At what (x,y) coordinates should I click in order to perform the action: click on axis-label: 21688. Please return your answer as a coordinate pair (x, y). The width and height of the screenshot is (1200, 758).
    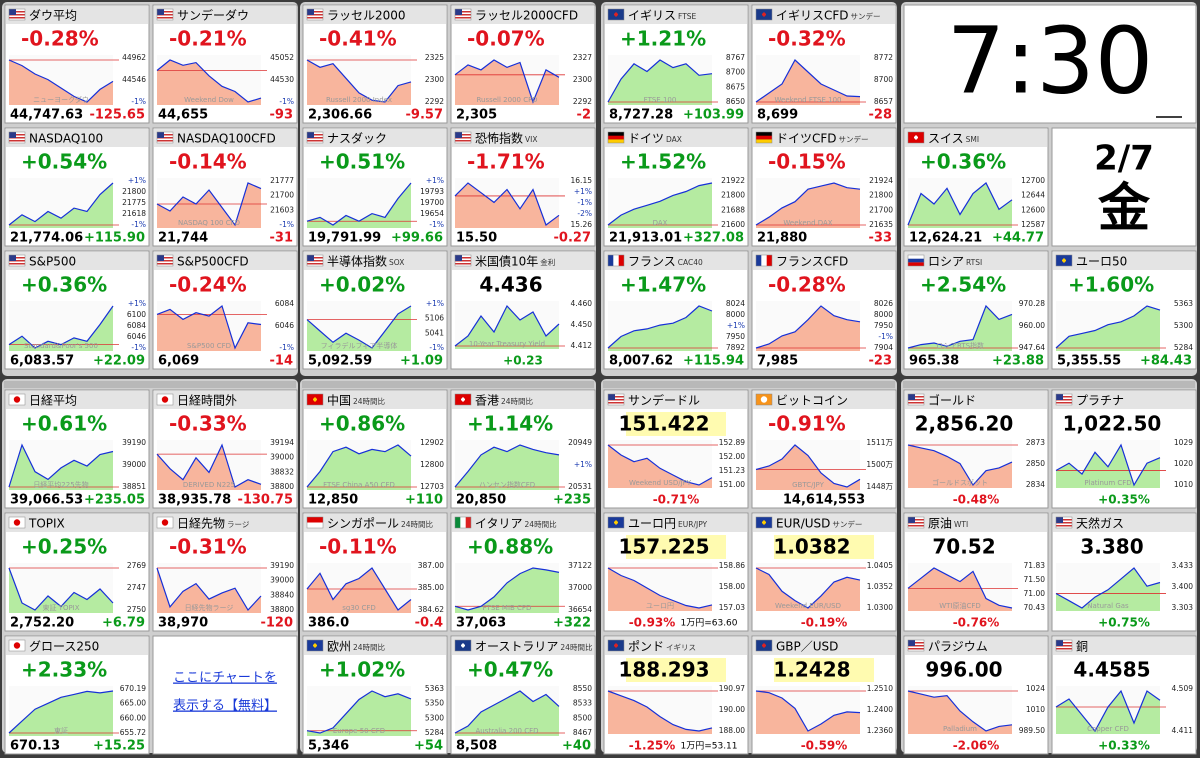
    Looking at the image, I should click on (733, 209).